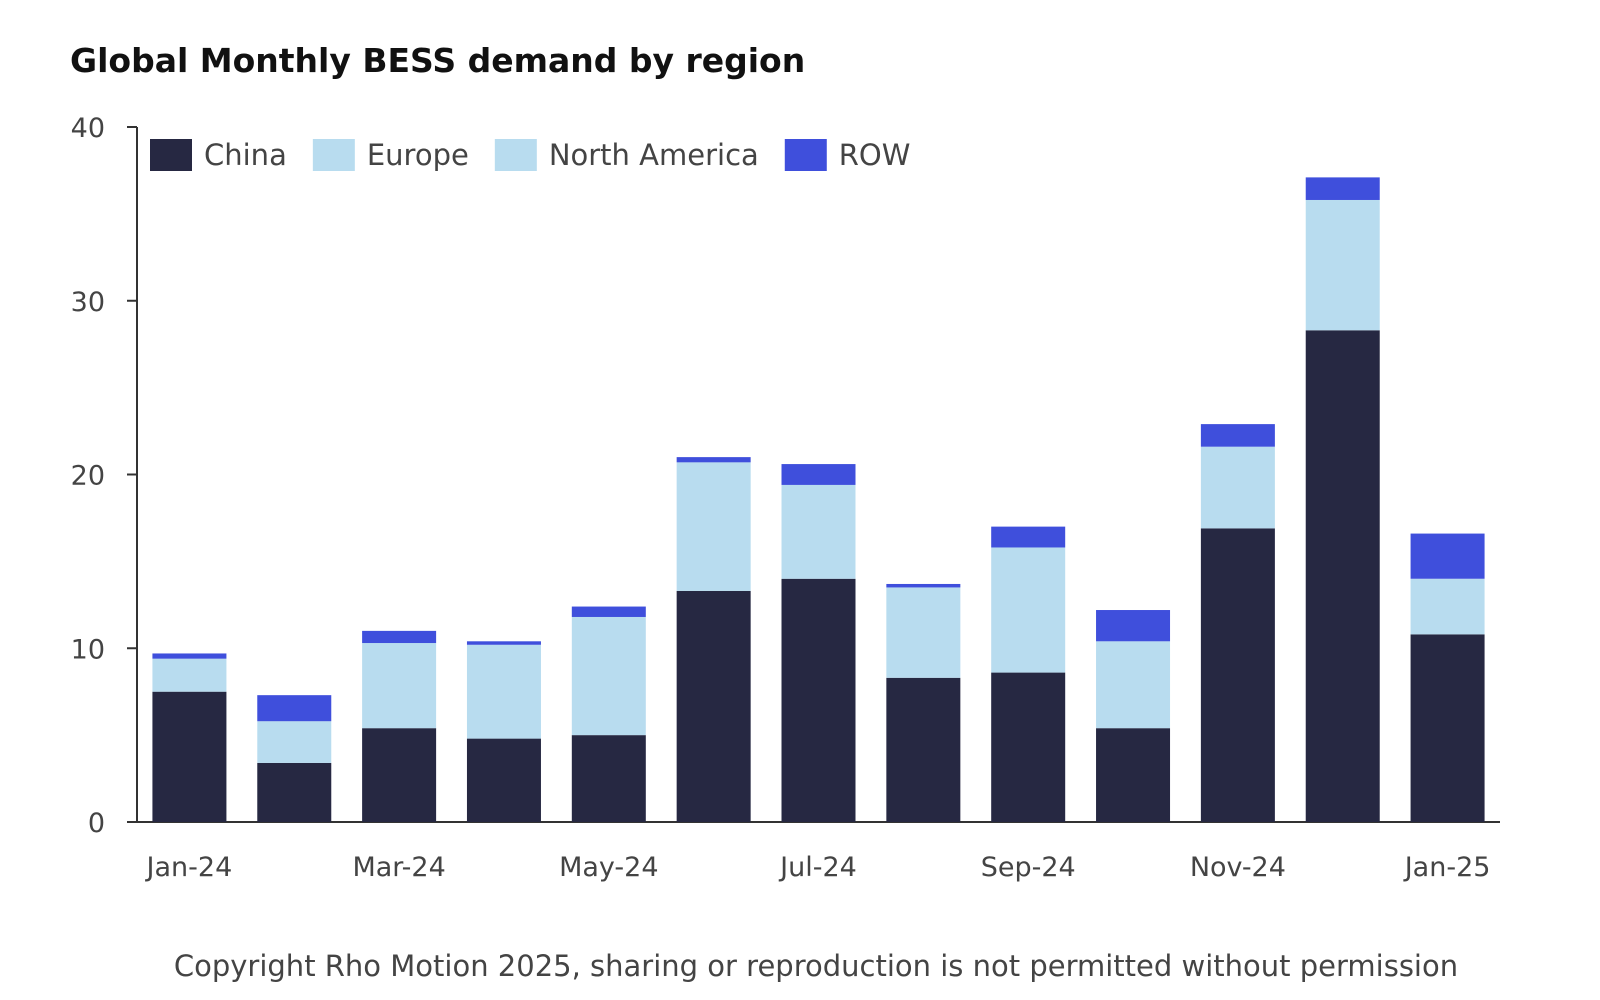 This screenshot has width=1600, height=1000. I want to click on y-tick-label: 20, so click(88, 476).